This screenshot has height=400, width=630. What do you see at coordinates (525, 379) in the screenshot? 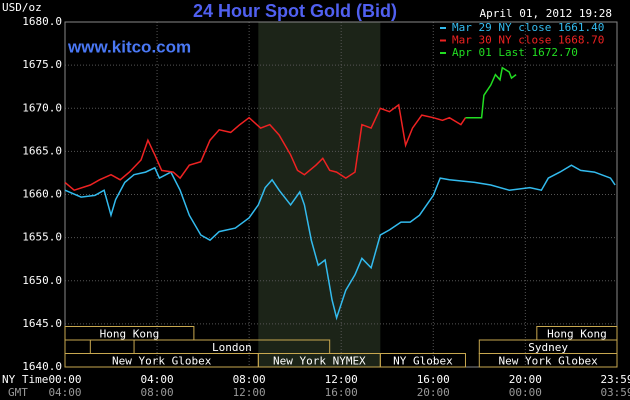
I see `x-tick-label: 20:00` at bounding box center [525, 379].